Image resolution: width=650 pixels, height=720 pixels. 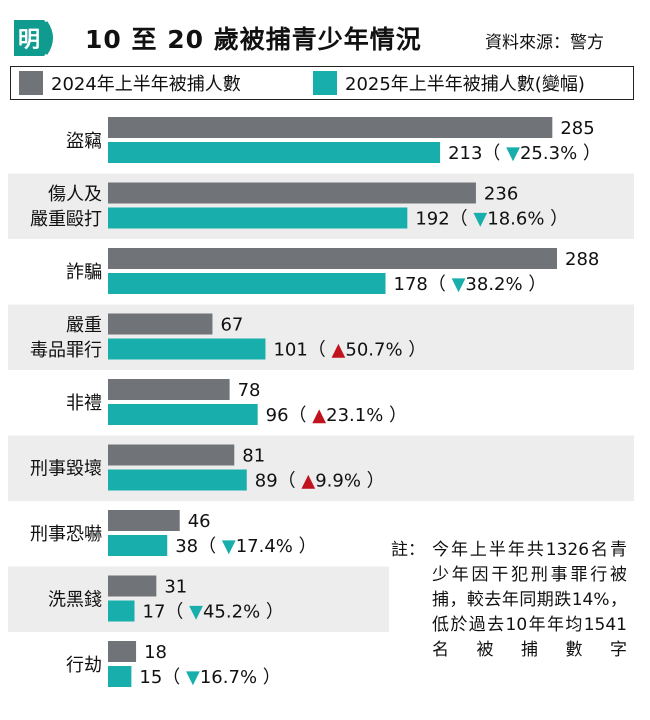 I want to click on legend-swatch-2025, so click(x=325, y=83).